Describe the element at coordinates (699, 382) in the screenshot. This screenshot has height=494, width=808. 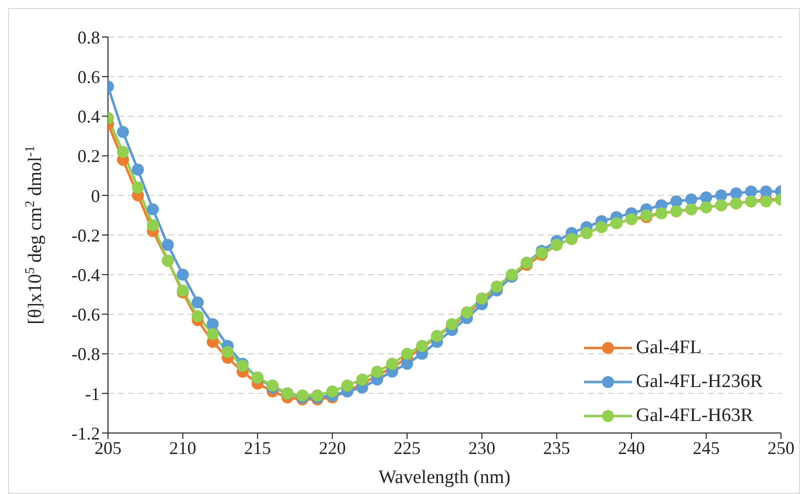
I see `legend-label: Gal-4FL-H236R` at that location.